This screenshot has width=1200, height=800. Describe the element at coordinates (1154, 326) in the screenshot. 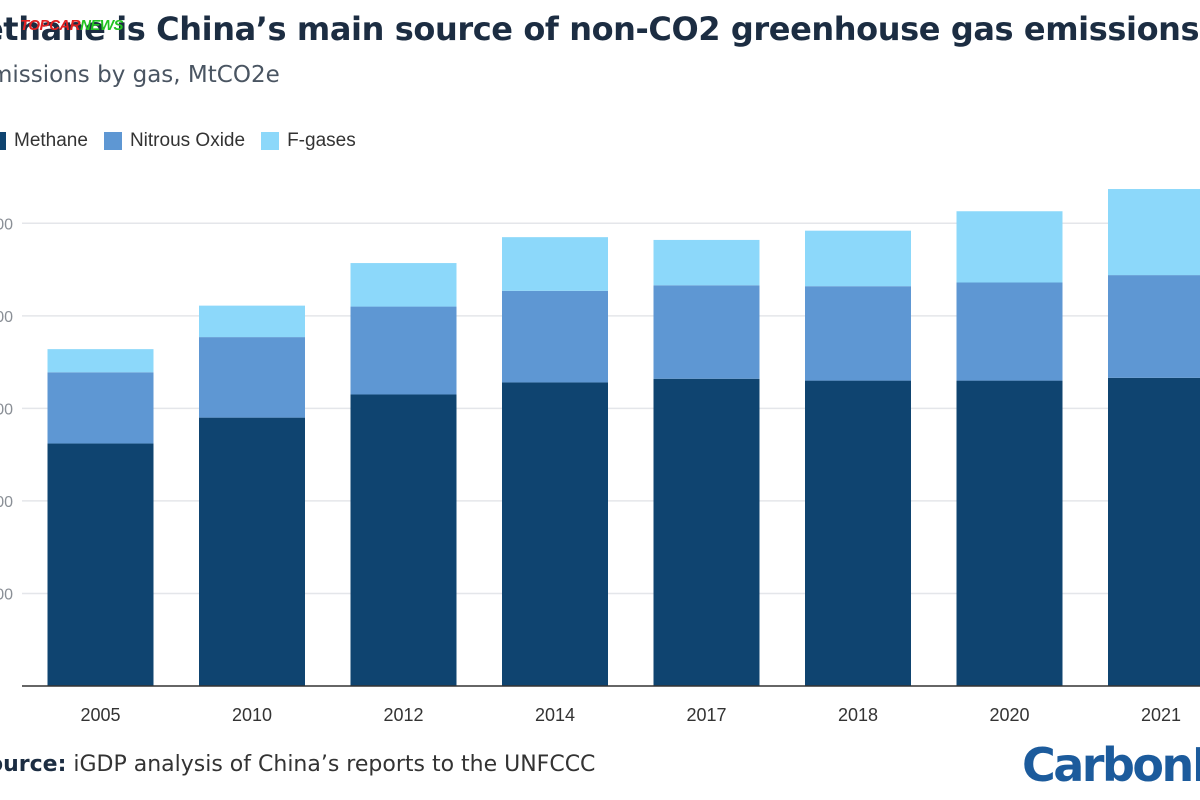

I see `bar-nitrous-oxide-2021` at that location.